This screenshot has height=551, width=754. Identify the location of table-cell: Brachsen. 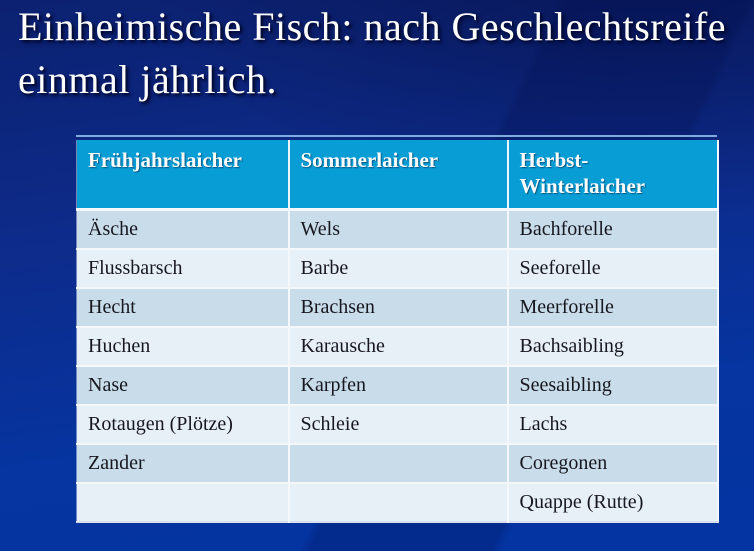
(398, 308).